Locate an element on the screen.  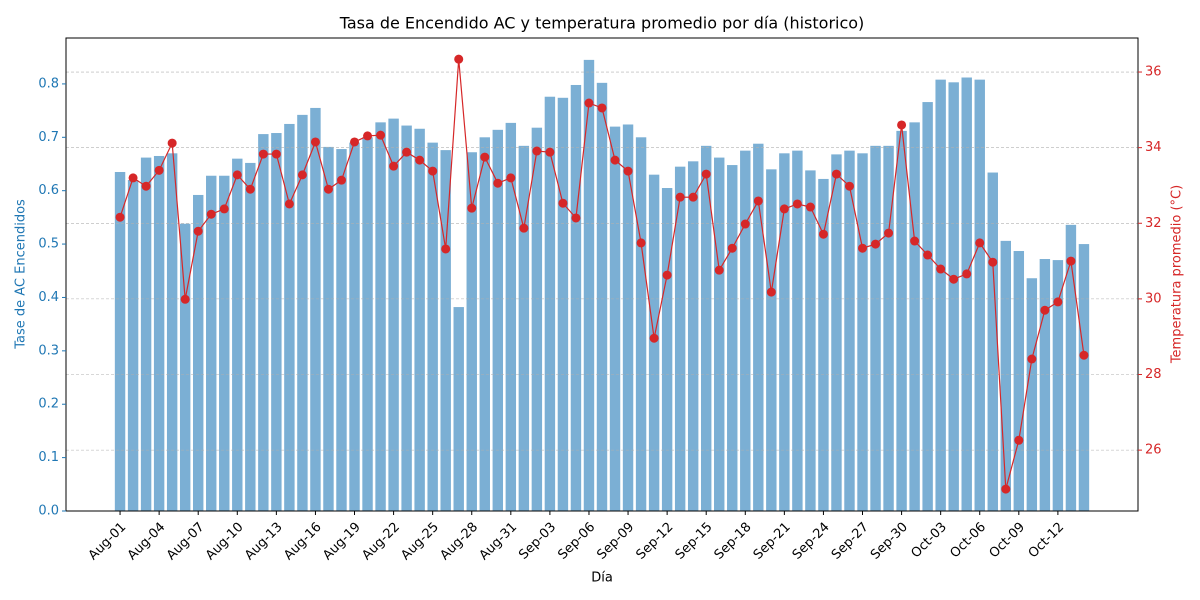
y-tick-label: 0.3 is located at coordinates (48, 350).